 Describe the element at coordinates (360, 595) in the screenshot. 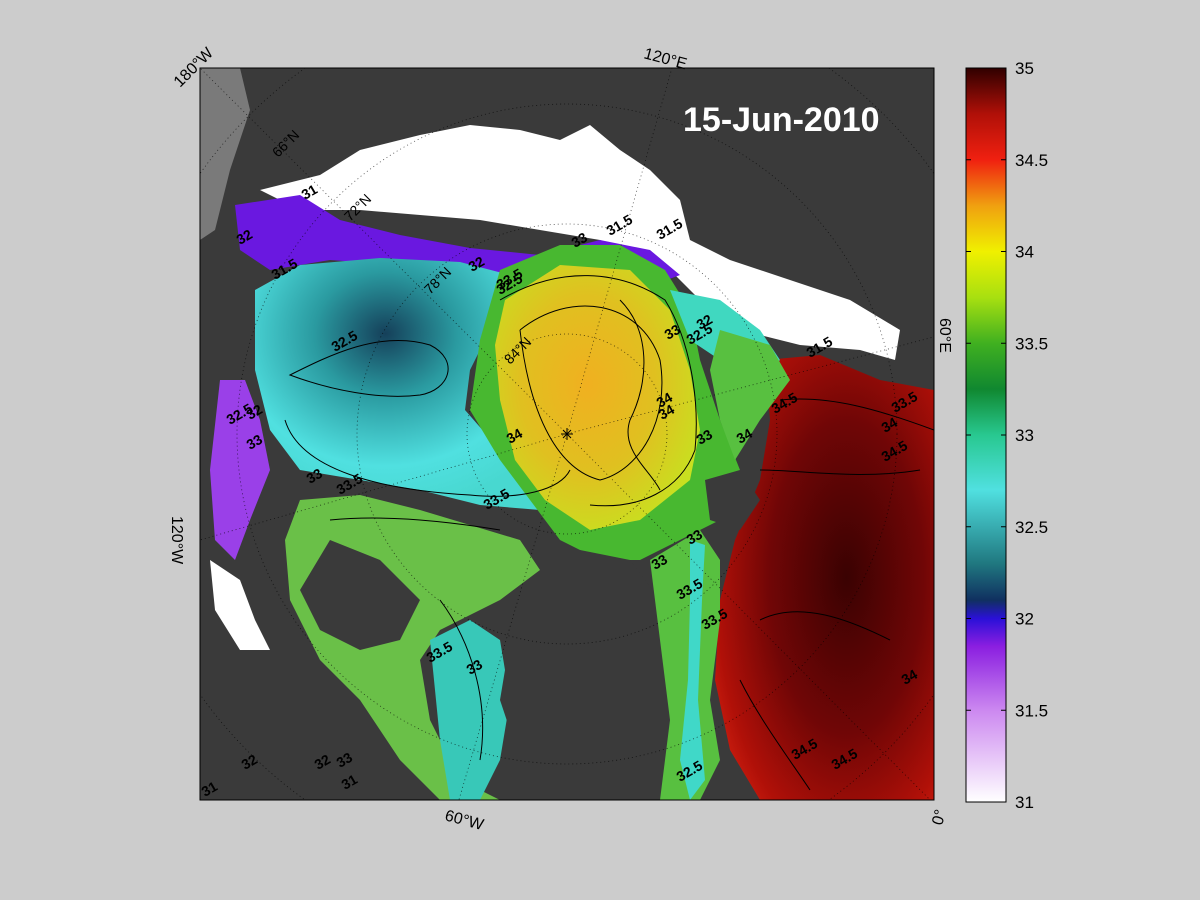

I see `canada-land` at that location.